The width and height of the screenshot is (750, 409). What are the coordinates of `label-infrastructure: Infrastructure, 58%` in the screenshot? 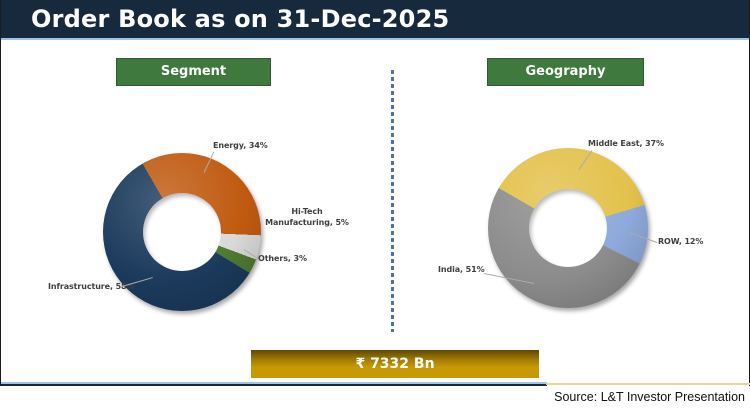 It's located at (91, 286).